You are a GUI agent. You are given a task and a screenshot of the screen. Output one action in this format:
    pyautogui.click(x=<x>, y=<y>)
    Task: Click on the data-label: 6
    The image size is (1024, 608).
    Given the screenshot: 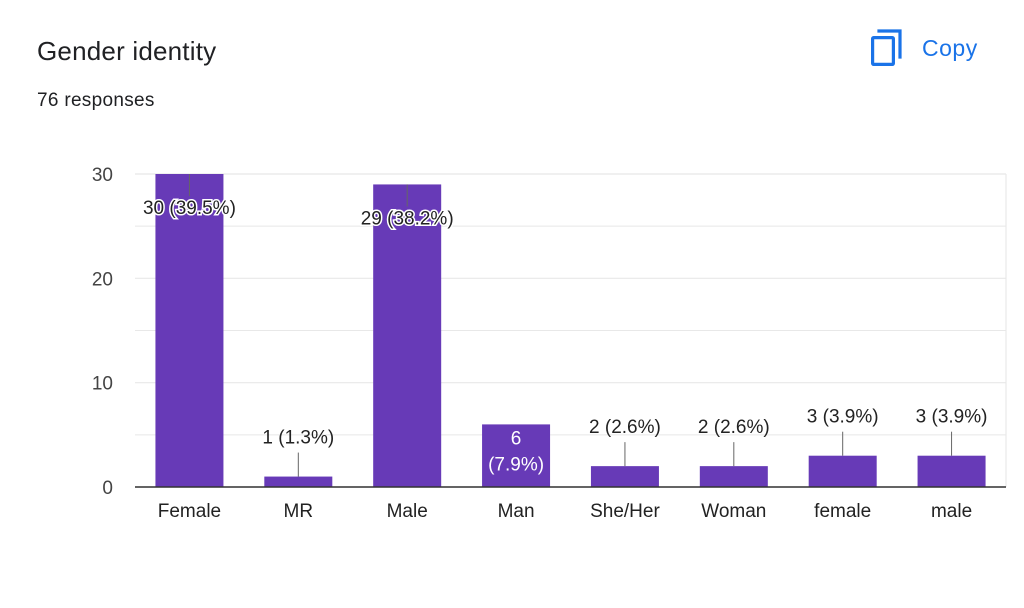 What is the action you would take?
    pyautogui.click(x=516, y=438)
    